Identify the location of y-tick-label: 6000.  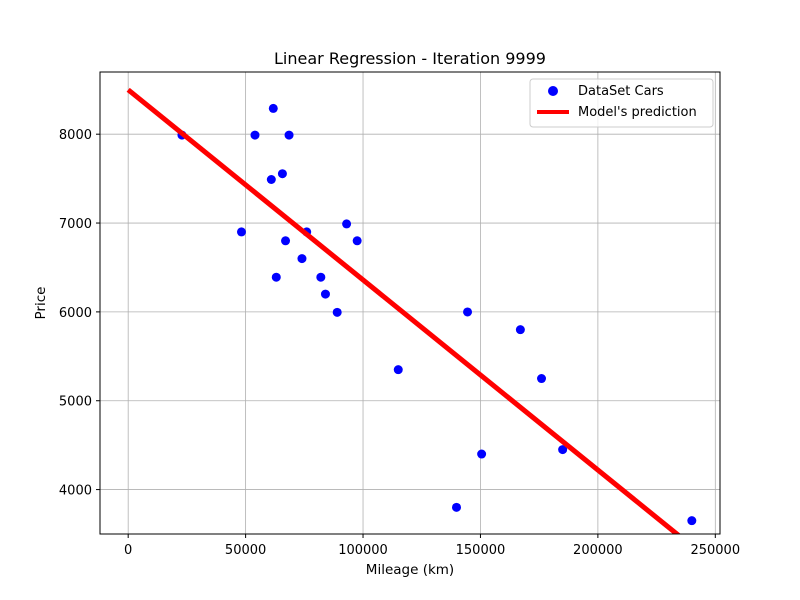
(75, 313).